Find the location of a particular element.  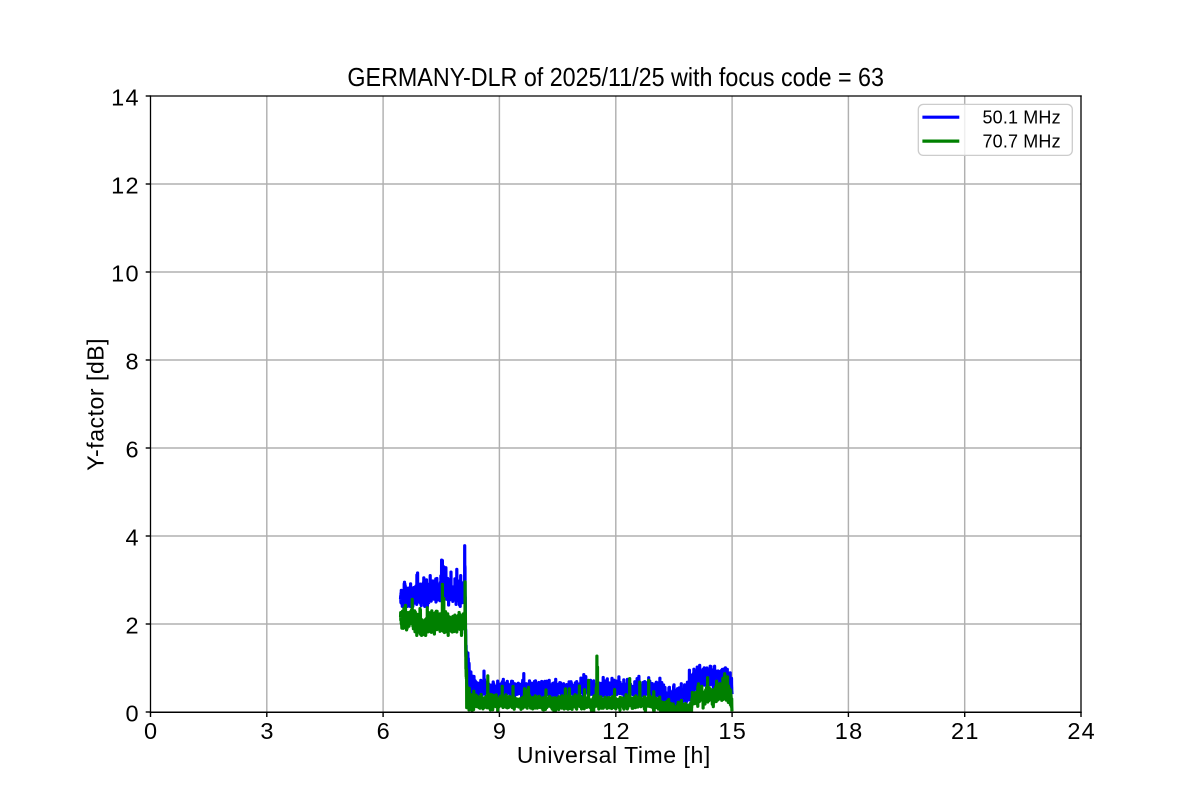

svg-text: 4 is located at coordinates (133, 537).